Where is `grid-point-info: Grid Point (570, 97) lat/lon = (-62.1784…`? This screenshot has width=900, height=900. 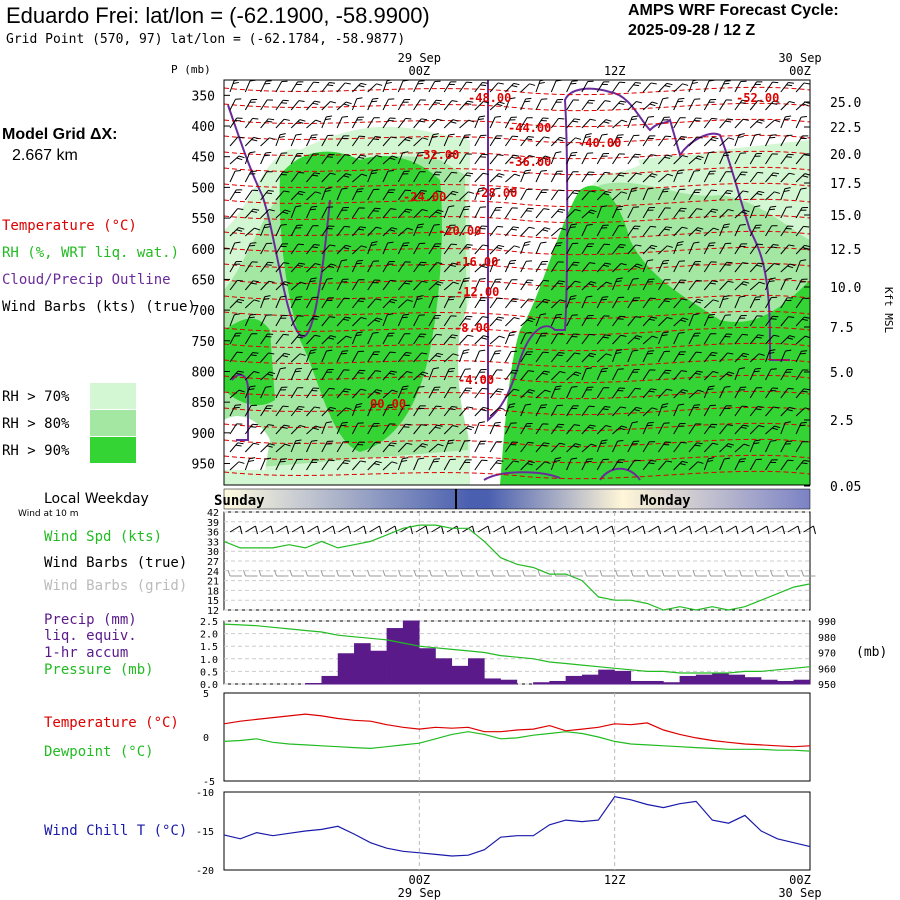
grid-point-info: Grid Point (570, 97) lat/lon = (-62.1784… is located at coordinates (206, 39).